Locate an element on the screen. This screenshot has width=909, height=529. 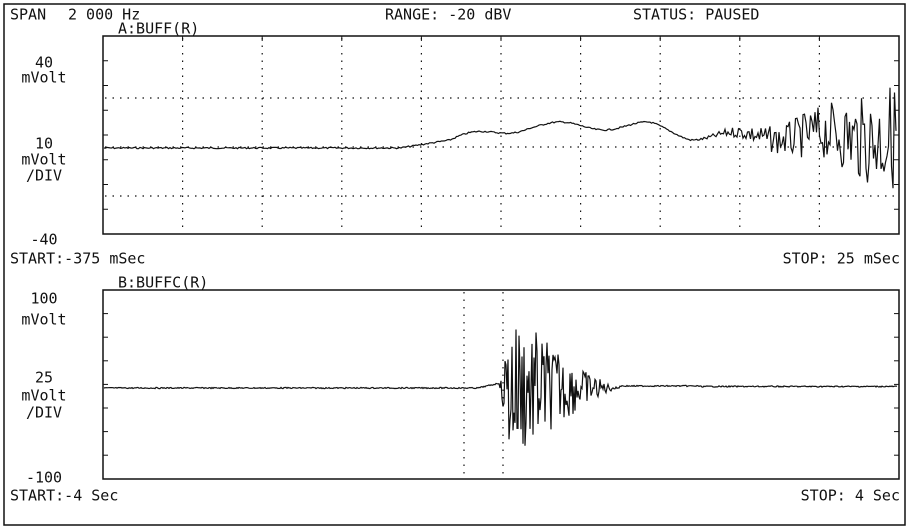
top-value: 40 is located at coordinates (44, 63).